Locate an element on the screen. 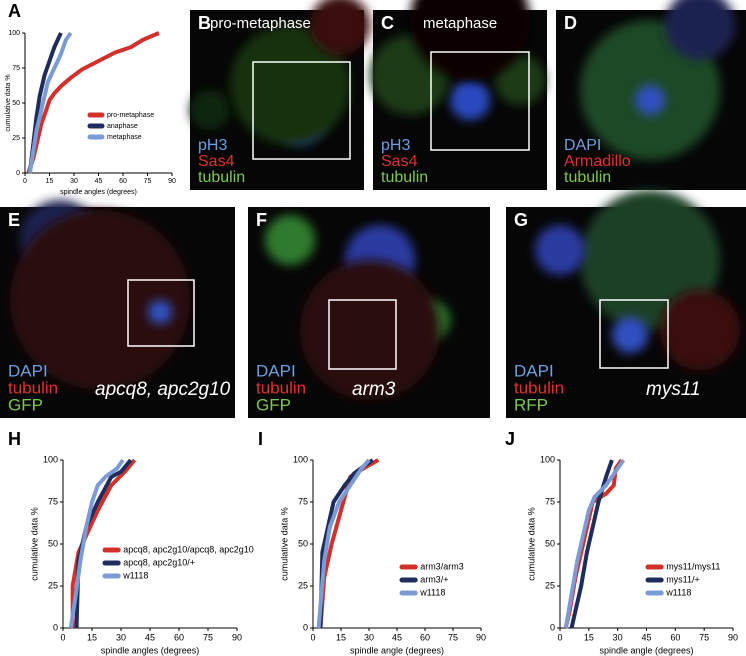 Image resolution: width=746 pixels, height=656 pixels. genotype: apcq8, apc2g10 is located at coordinates (163, 389).